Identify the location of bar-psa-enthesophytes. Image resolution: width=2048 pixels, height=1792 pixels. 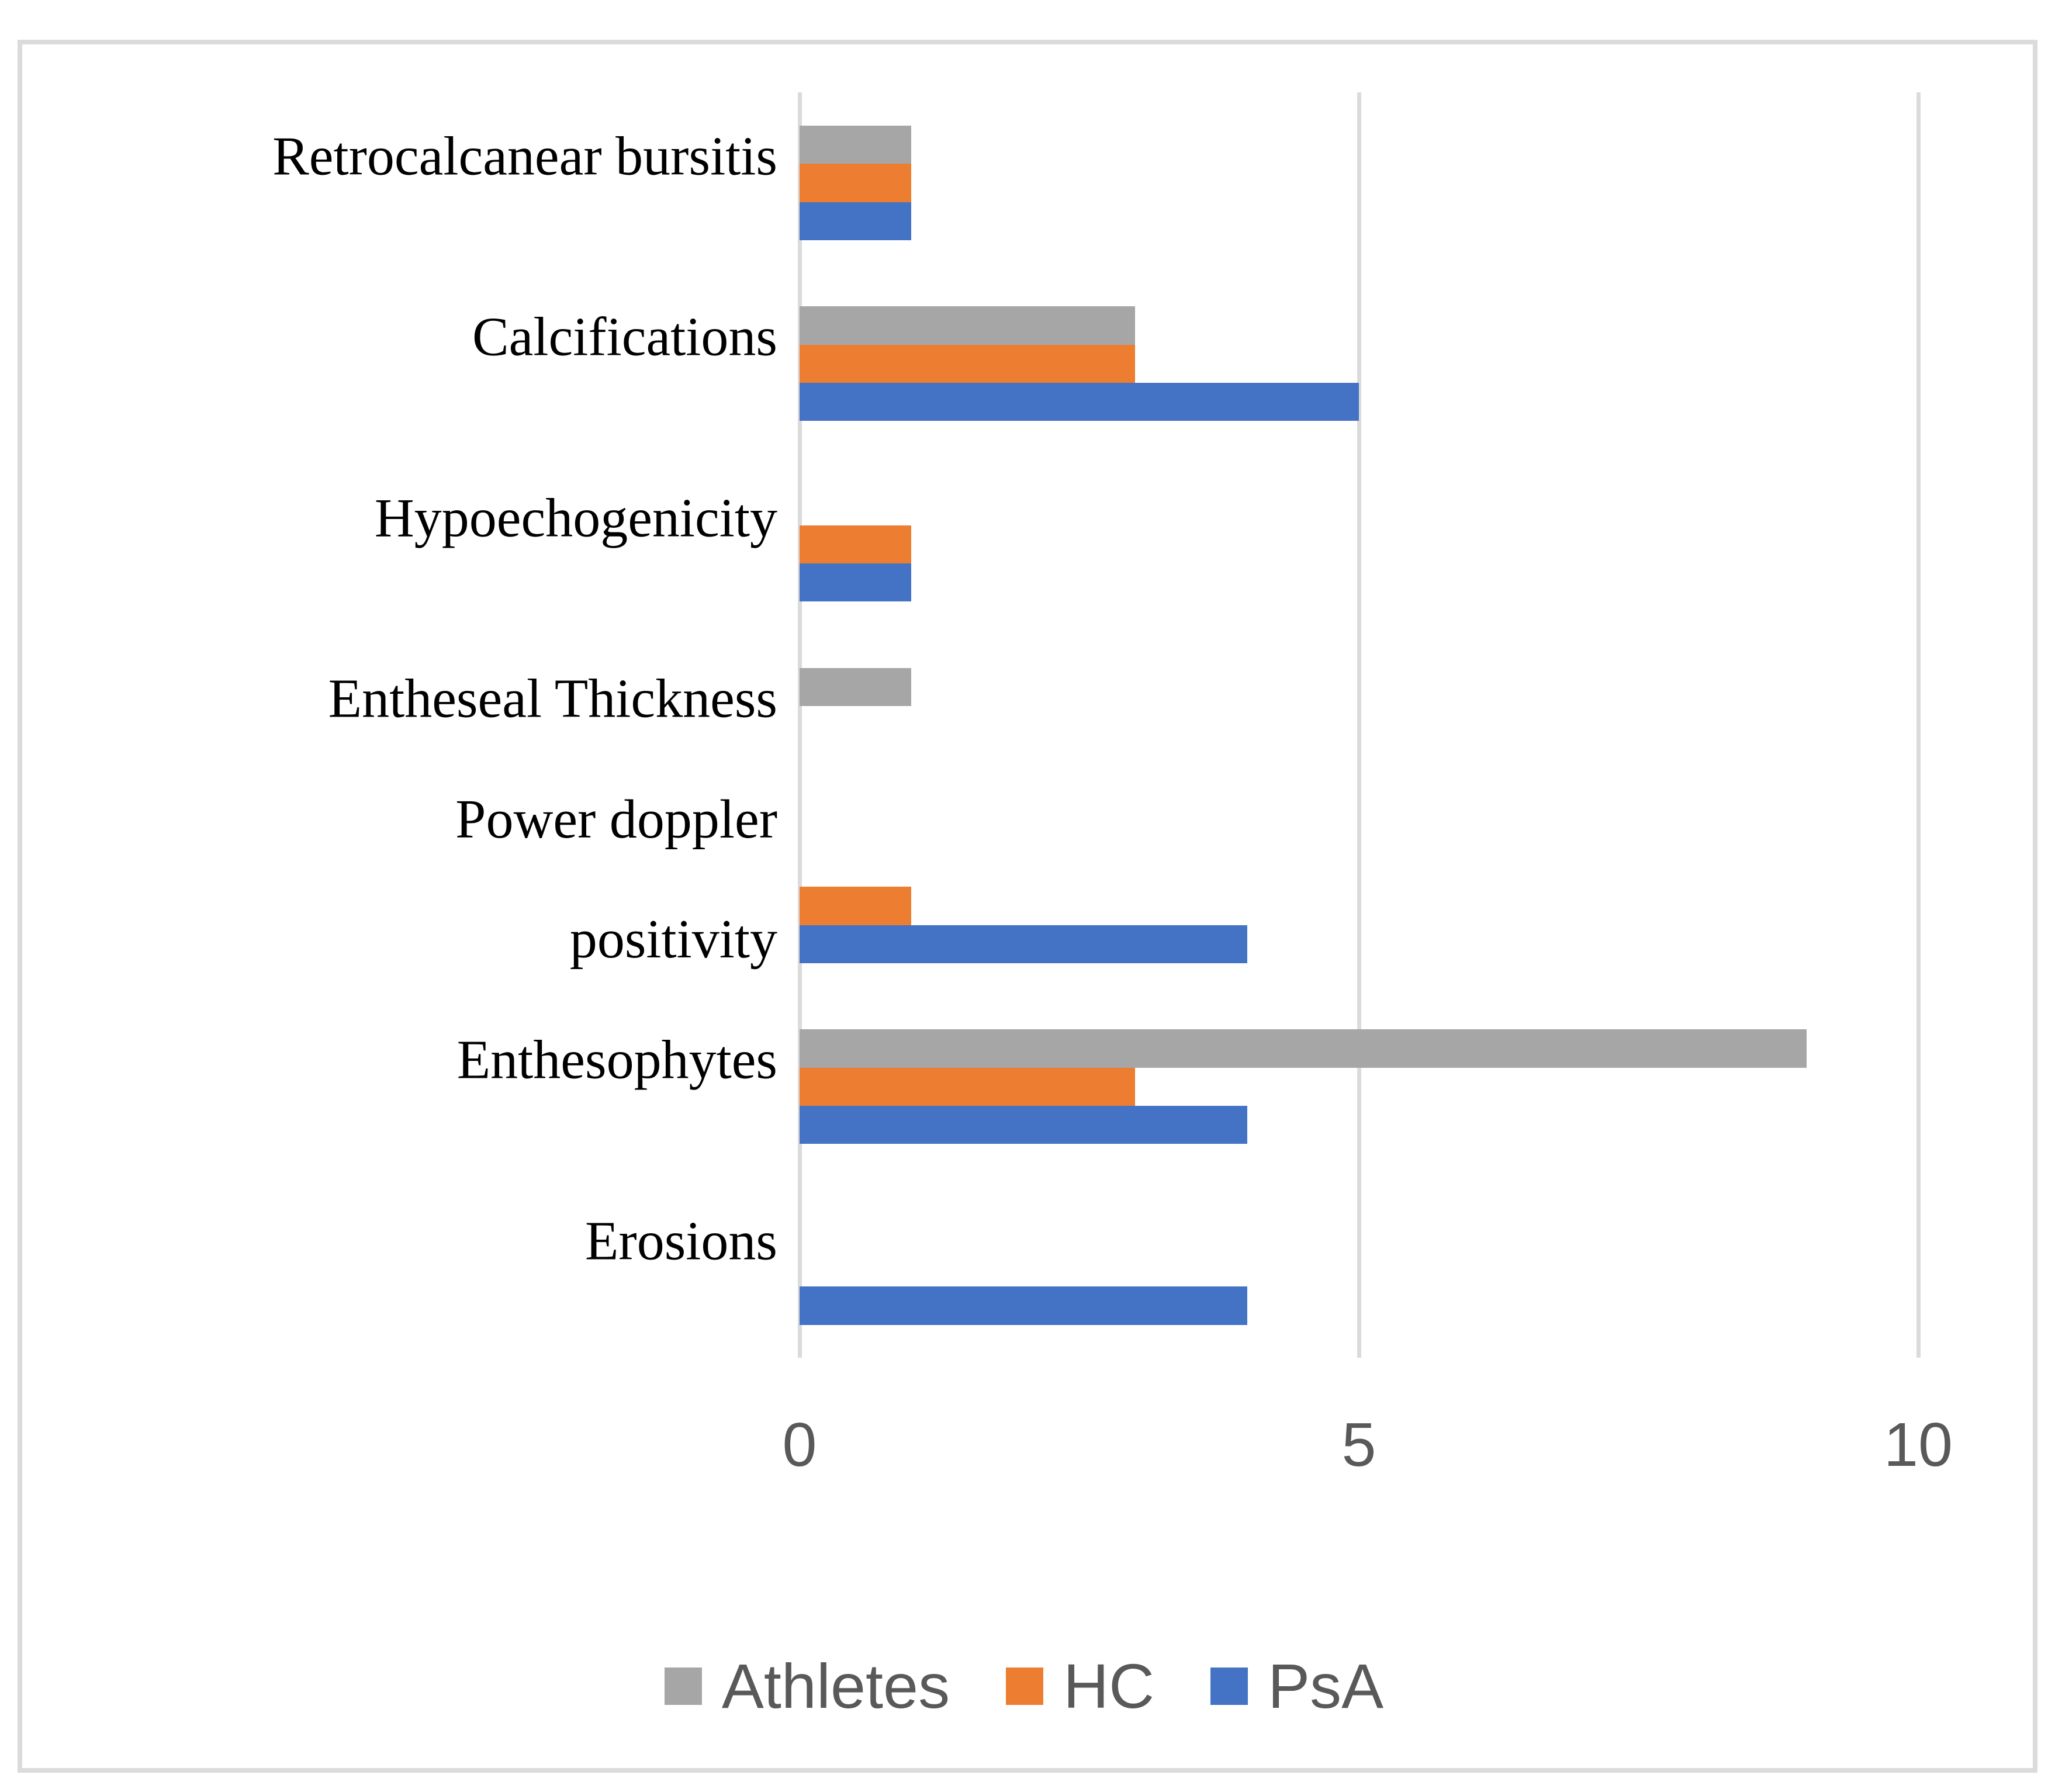
(1023, 1125).